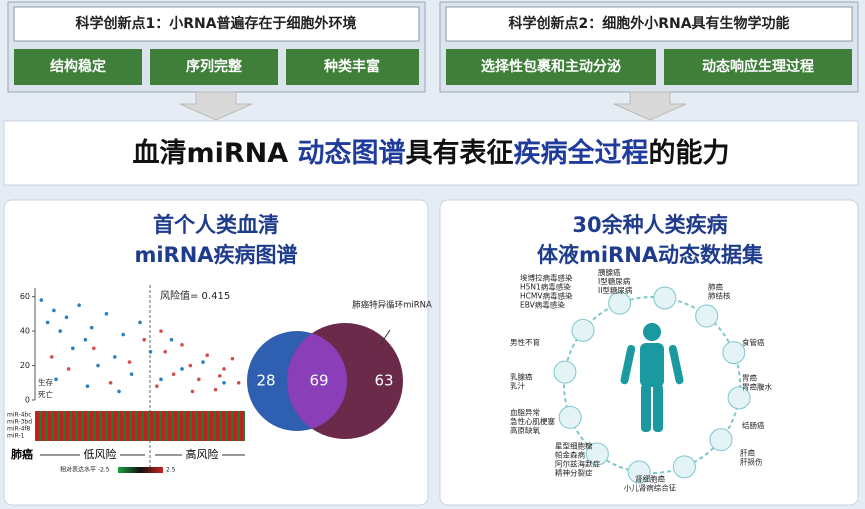  What do you see at coordinates (318, 381) in the screenshot?
I see `venn-count: 69` at bounding box center [318, 381].